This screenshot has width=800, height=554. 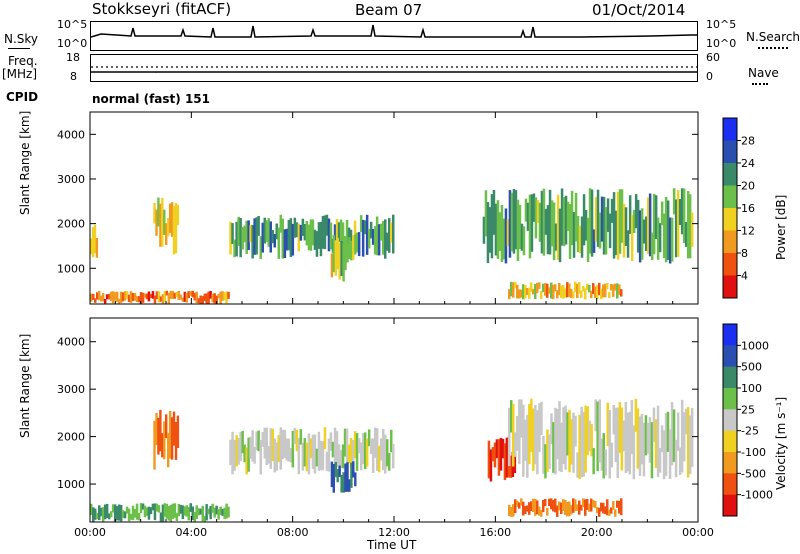 I want to click on power-colorbar-tick-label: 8, so click(x=744, y=253).